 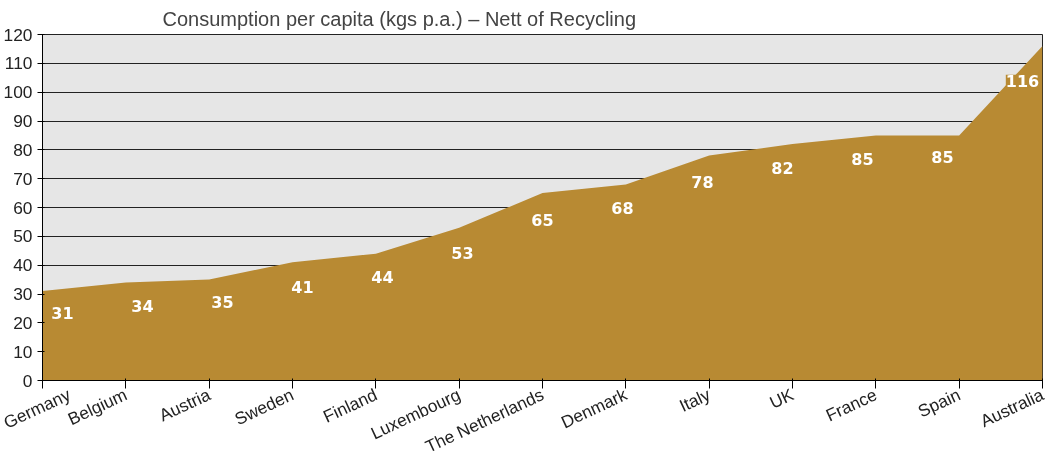 I want to click on data-label: 65, so click(x=542, y=220).